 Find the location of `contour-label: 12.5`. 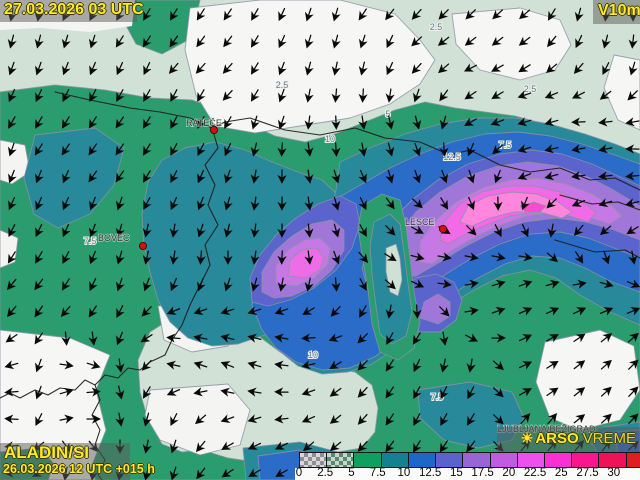

contour-label: 12.5 is located at coordinates (452, 157).